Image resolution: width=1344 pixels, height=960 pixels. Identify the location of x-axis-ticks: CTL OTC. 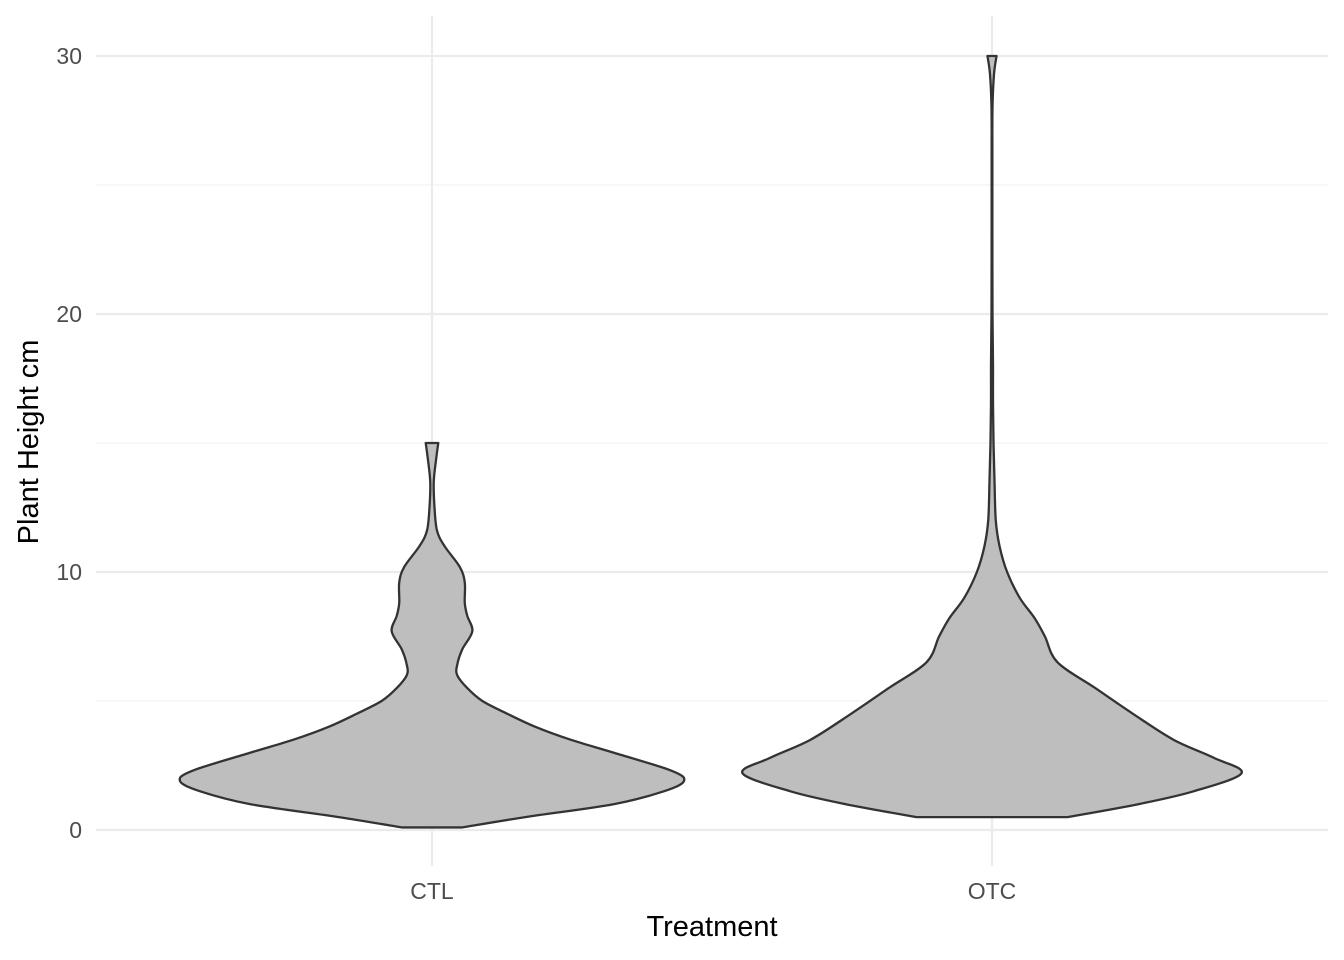
(713, 891).